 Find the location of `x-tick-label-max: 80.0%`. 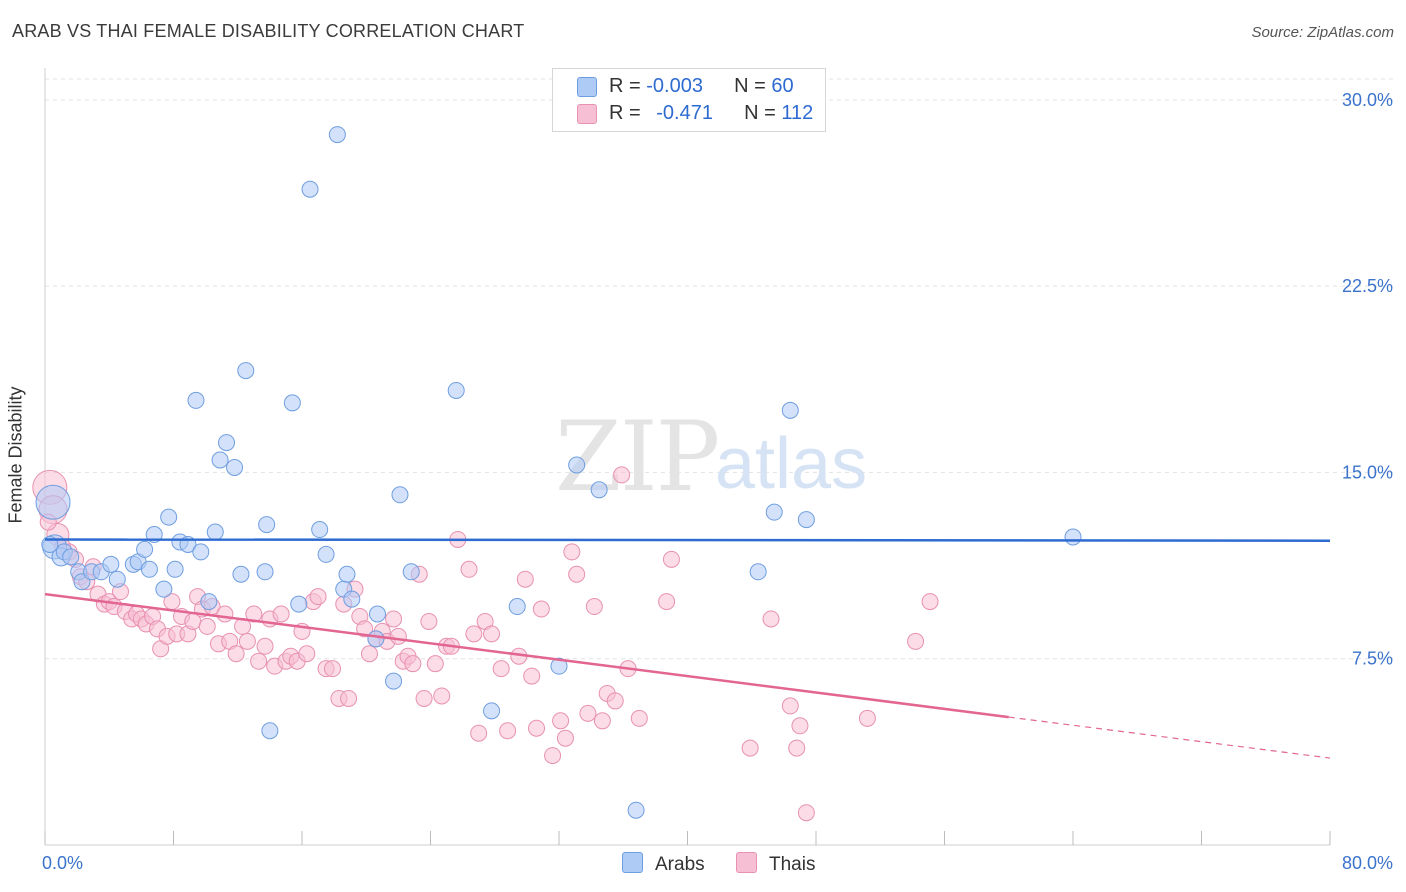

x-tick-label-max: 80.0% is located at coordinates (1367, 863).